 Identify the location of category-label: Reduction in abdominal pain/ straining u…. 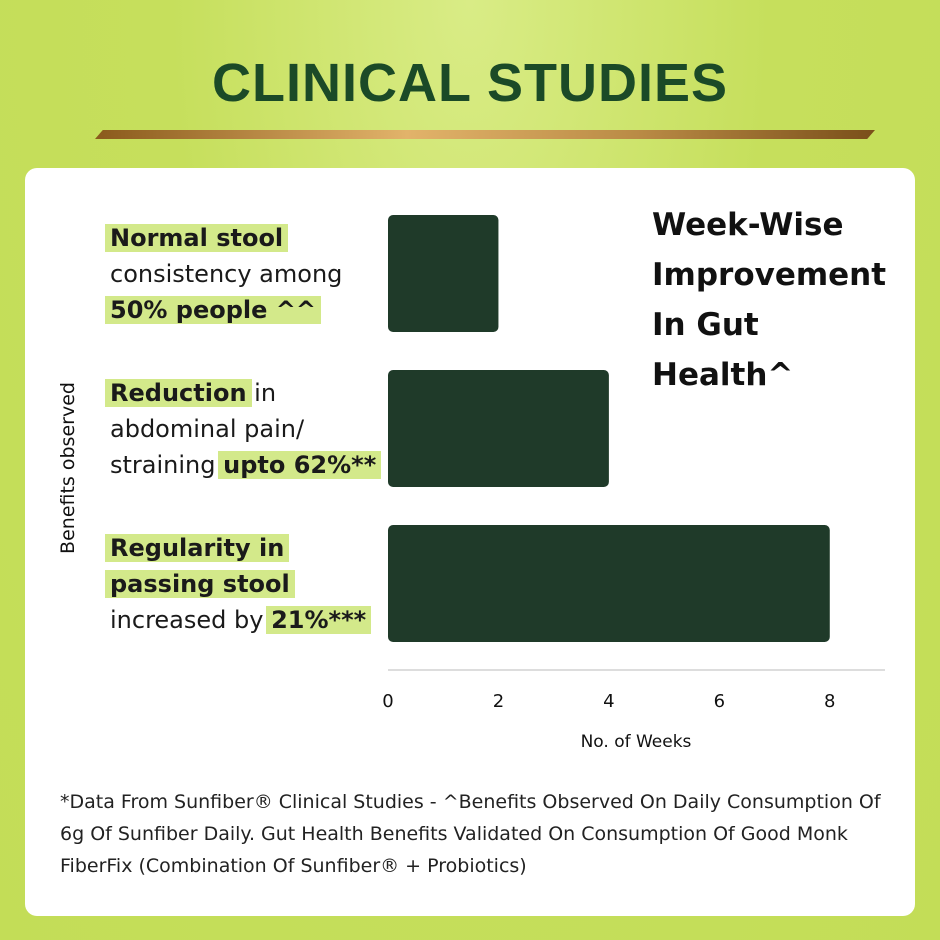
(243, 429).